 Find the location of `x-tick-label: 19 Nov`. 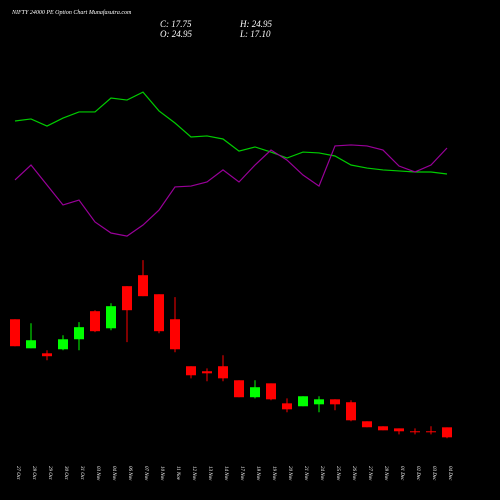

x-tick-label: 19 Nov is located at coordinates (273, 473).